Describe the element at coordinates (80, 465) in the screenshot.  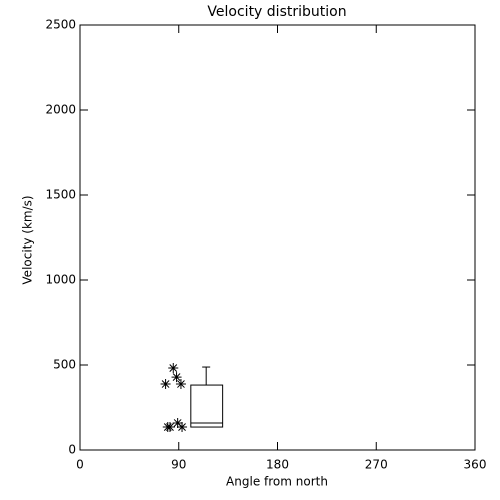
I see `x-tick-label: 0` at that location.